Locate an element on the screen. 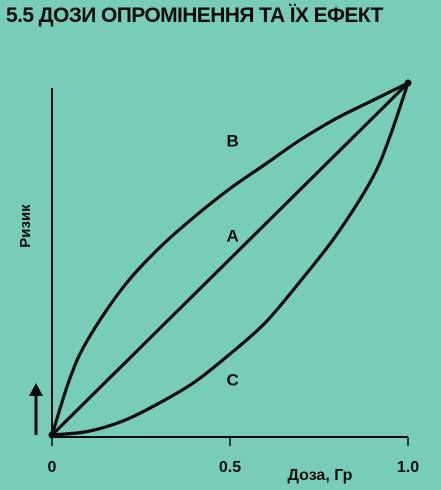  end-point is located at coordinates (408, 83).